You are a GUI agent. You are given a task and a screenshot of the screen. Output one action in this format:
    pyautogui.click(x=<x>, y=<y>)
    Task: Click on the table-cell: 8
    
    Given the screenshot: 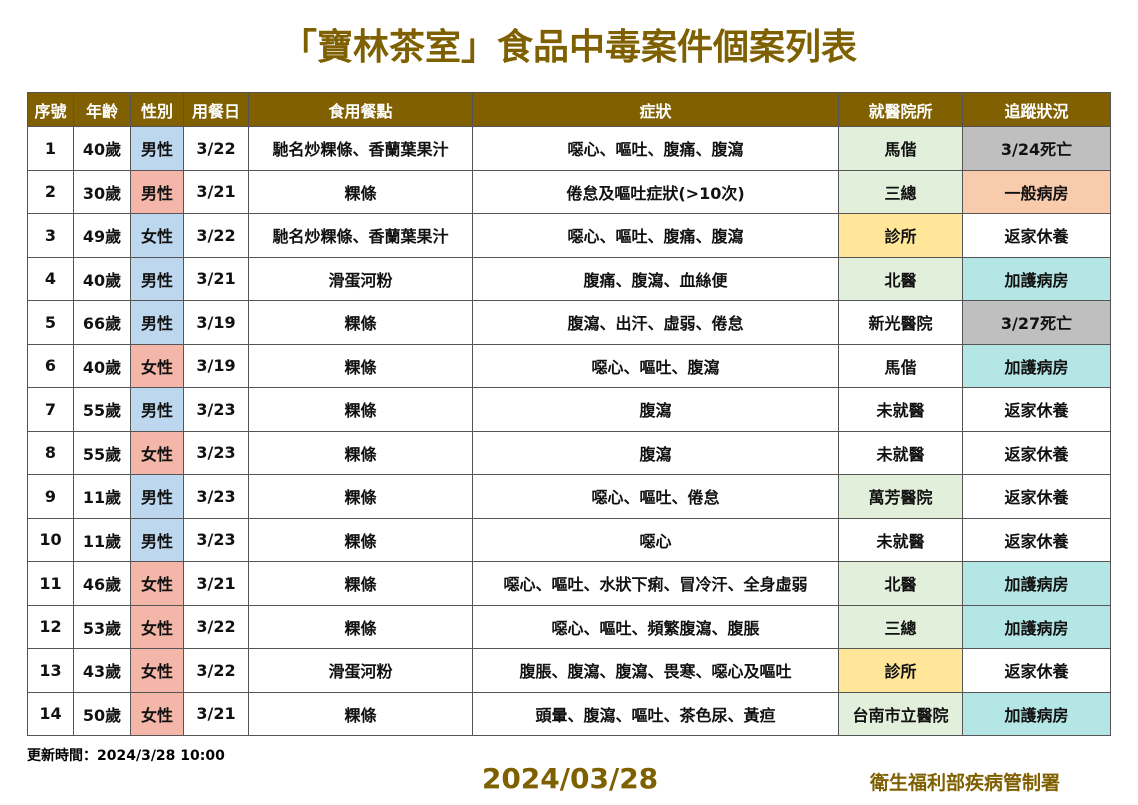 What is the action you would take?
    pyautogui.click(x=50, y=452)
    